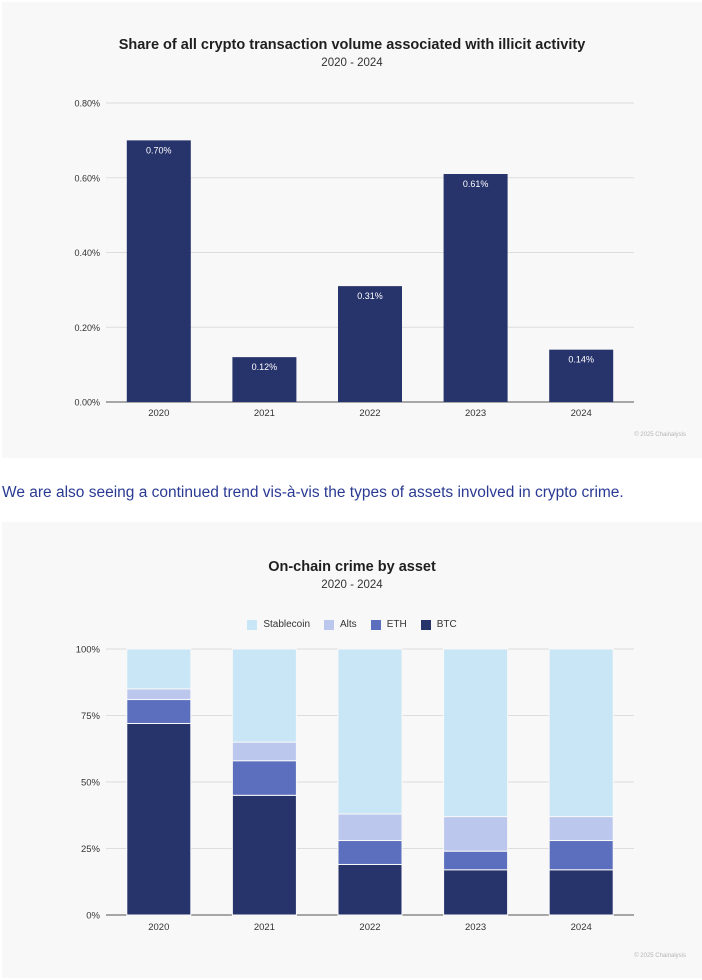 The height and width of the screenshot is (980, 702). I want to click on y-tick-label: 0.40%, so click(87, 253).